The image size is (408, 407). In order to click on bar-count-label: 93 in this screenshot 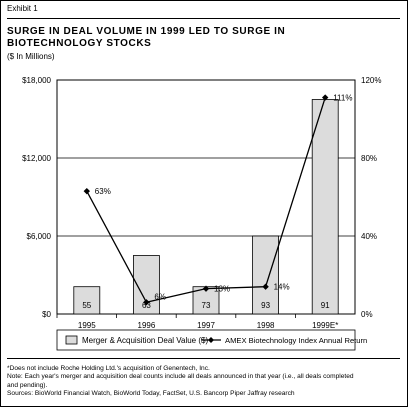, I will do `click(265, 305)`.